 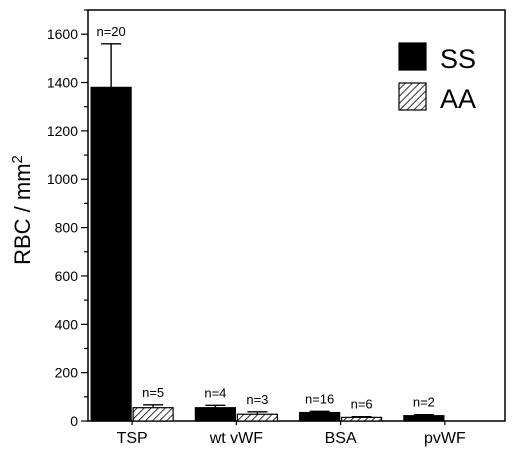 I want to click on bar-AA-BSA, so click(x=362, y=419).